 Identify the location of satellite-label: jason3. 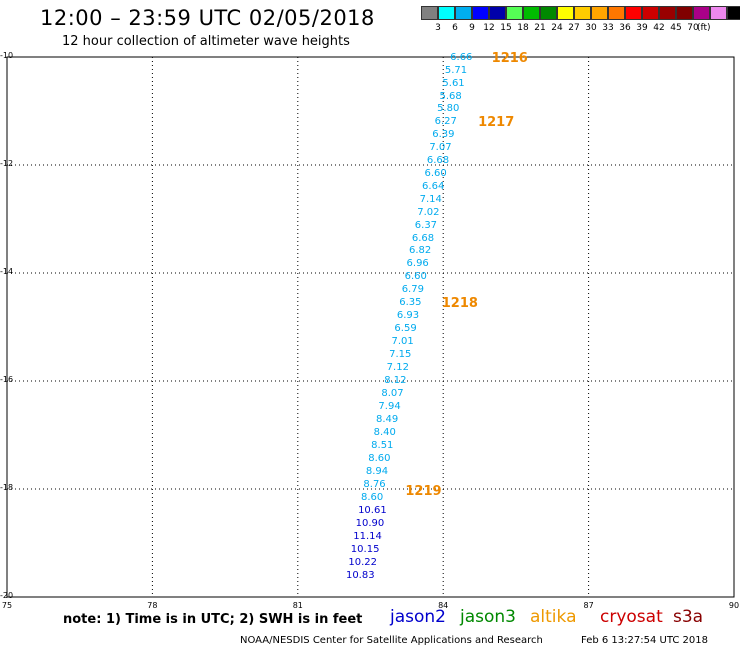
(488, 617).